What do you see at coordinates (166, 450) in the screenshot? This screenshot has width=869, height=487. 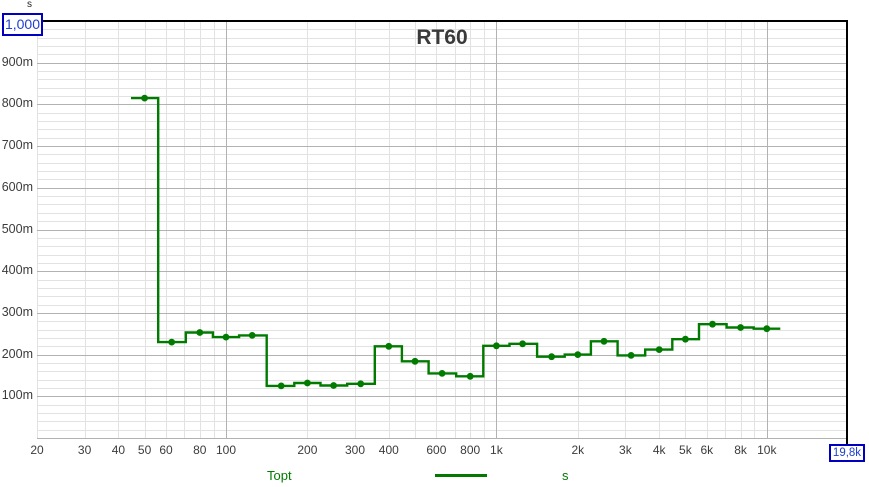 I see `x-tick-label: 60` at bounding box center [166, 450].